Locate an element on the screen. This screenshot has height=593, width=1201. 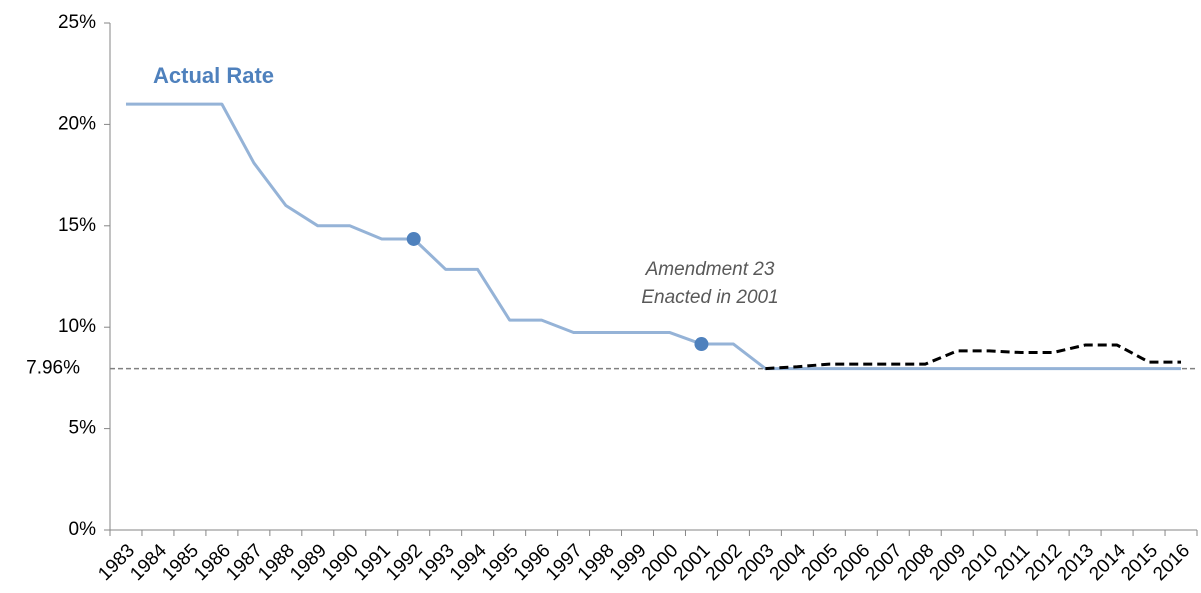
annotation: Enacted in 2001 is located at coordinates (709, 297).